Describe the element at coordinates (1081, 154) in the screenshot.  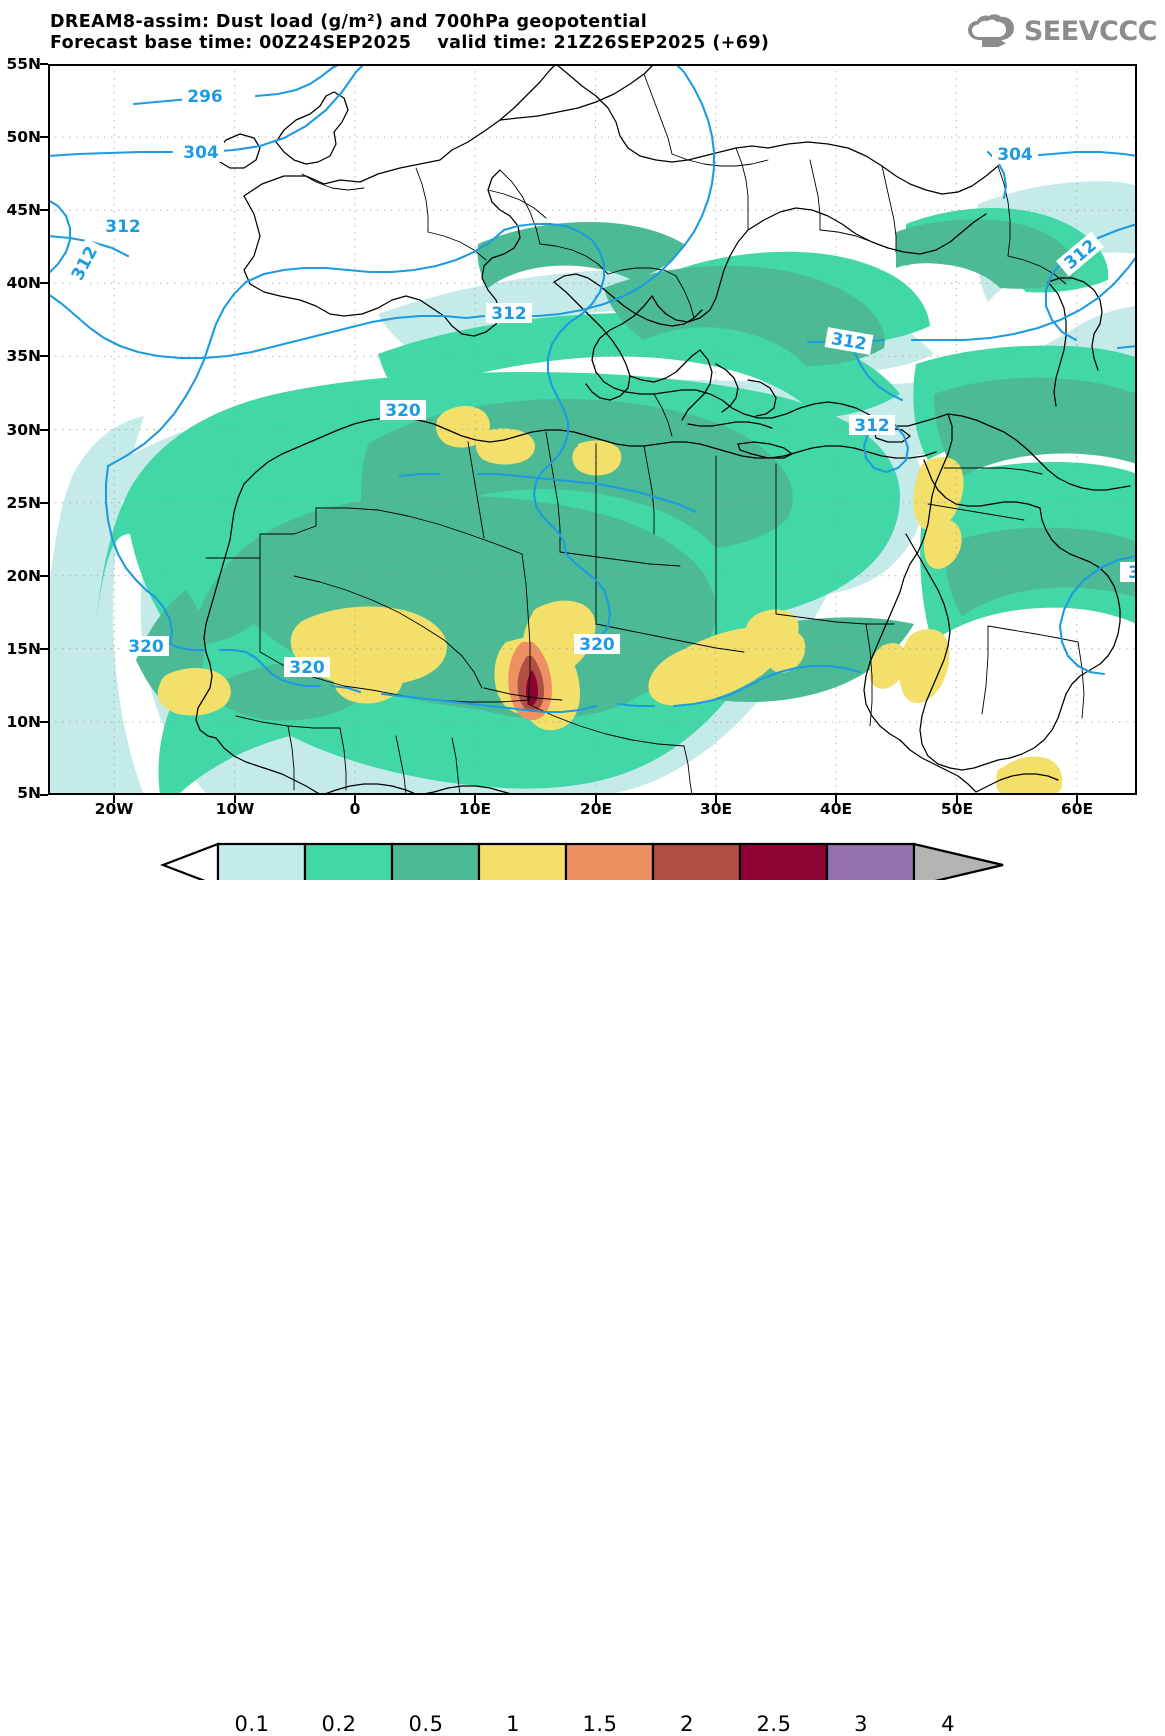
I see `contour-304r2` at that location.